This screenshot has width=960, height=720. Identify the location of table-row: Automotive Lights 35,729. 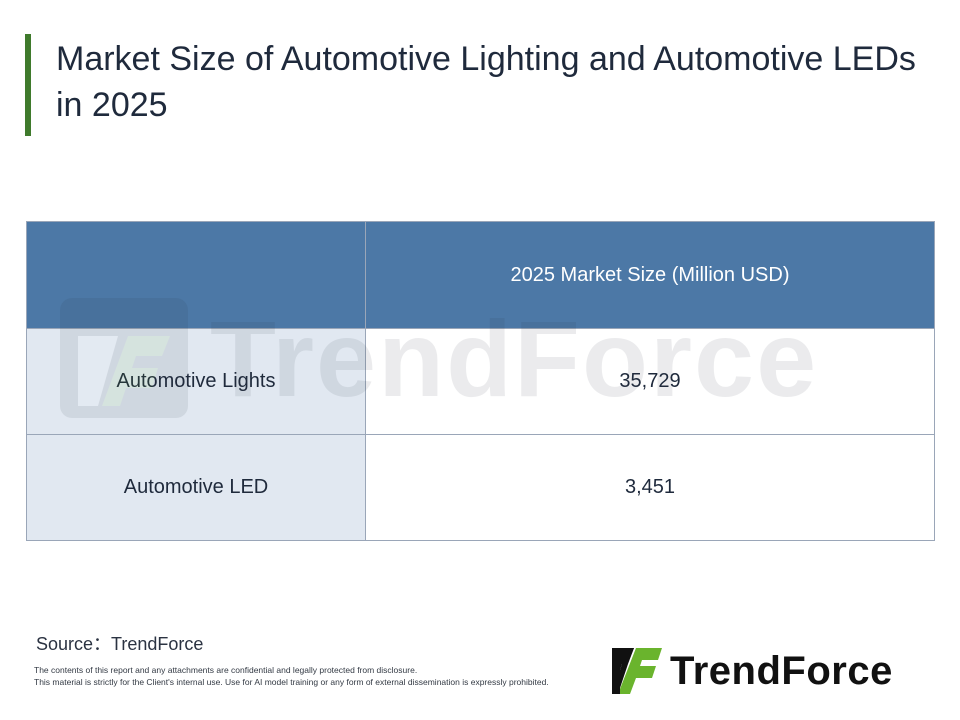
(480, 381).